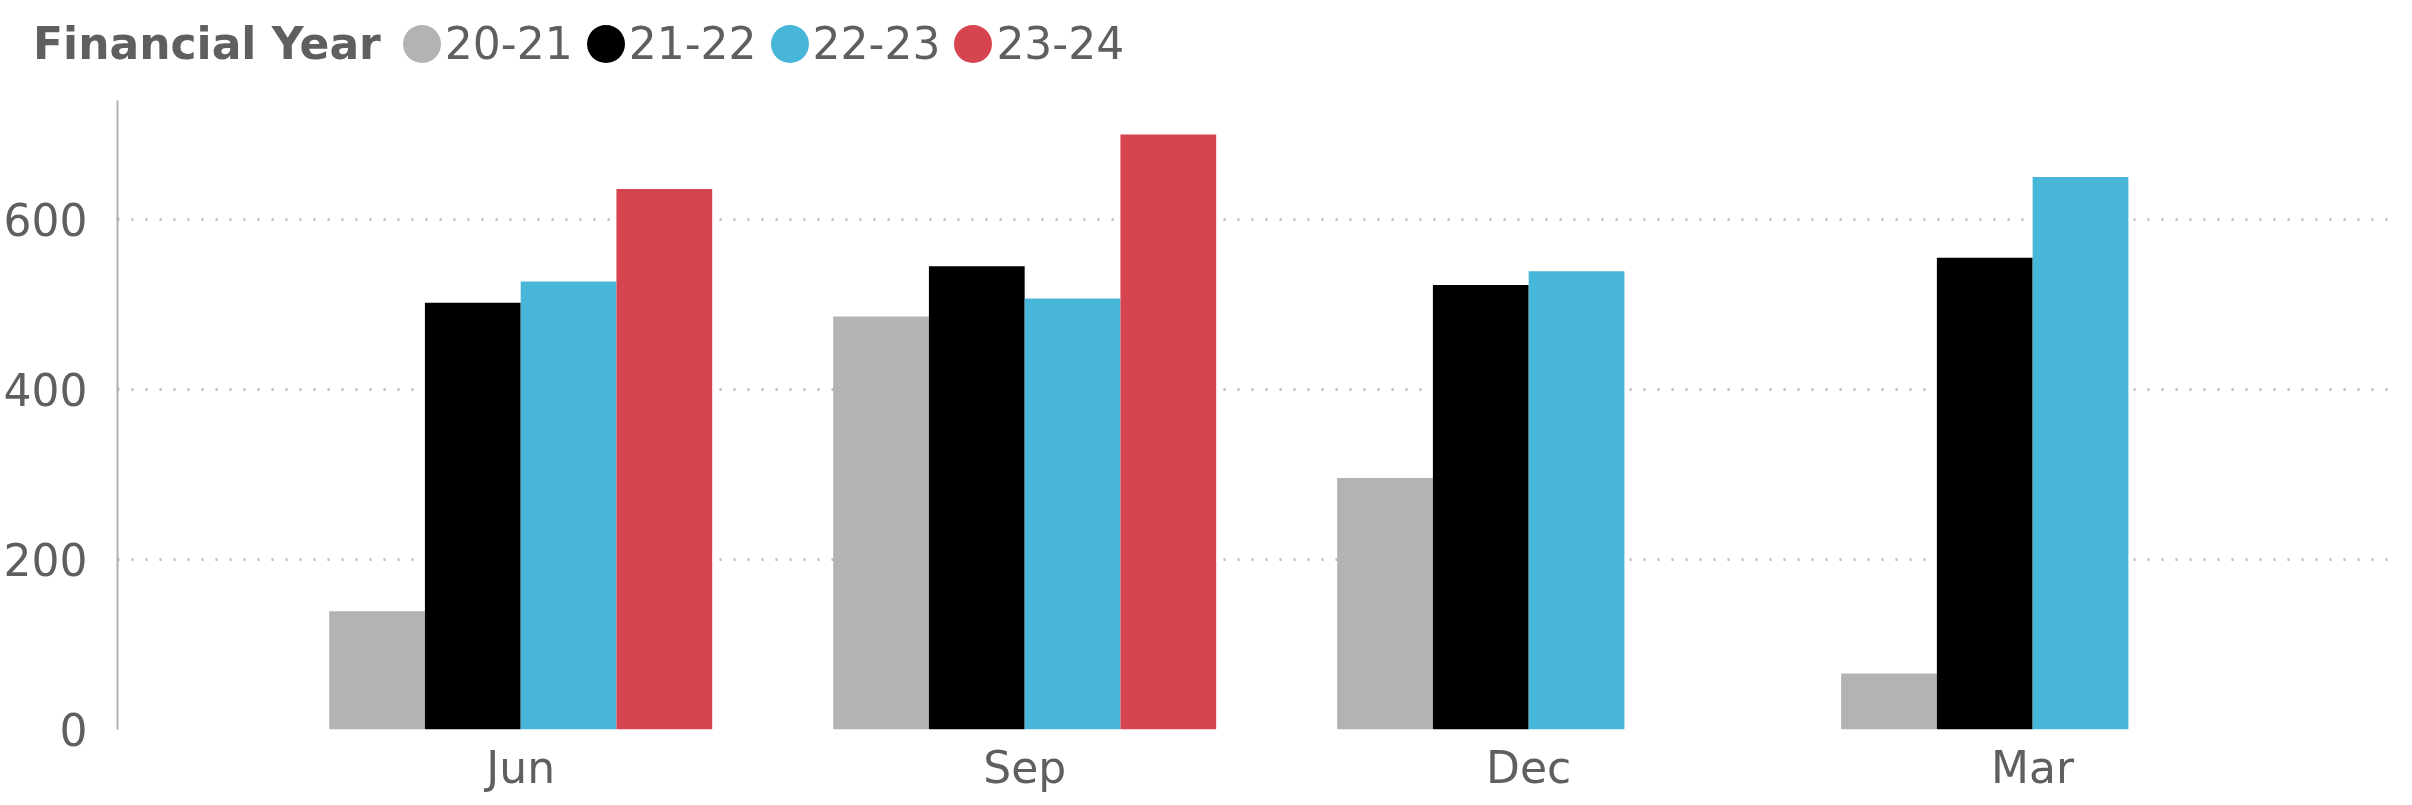 This screenshot has height=805, width=2412. Describe the element at coordinates (207, 44) in the screenshot. I see `legend-title: Financial Year` at that location.